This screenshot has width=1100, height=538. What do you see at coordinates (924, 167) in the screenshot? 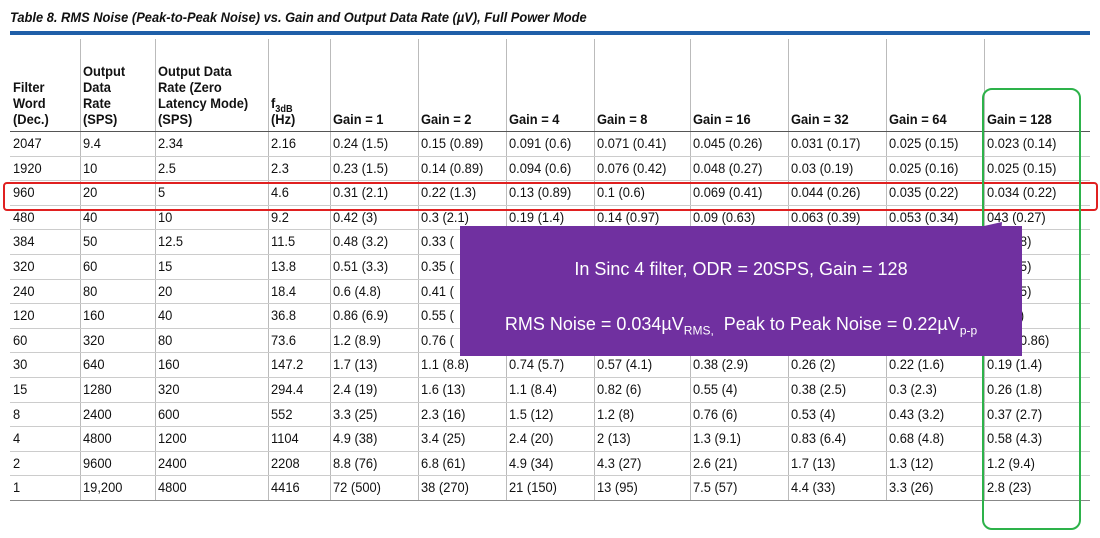
I see `table-cell: 0.025 (0.16)` at bounding box center [924, 167].